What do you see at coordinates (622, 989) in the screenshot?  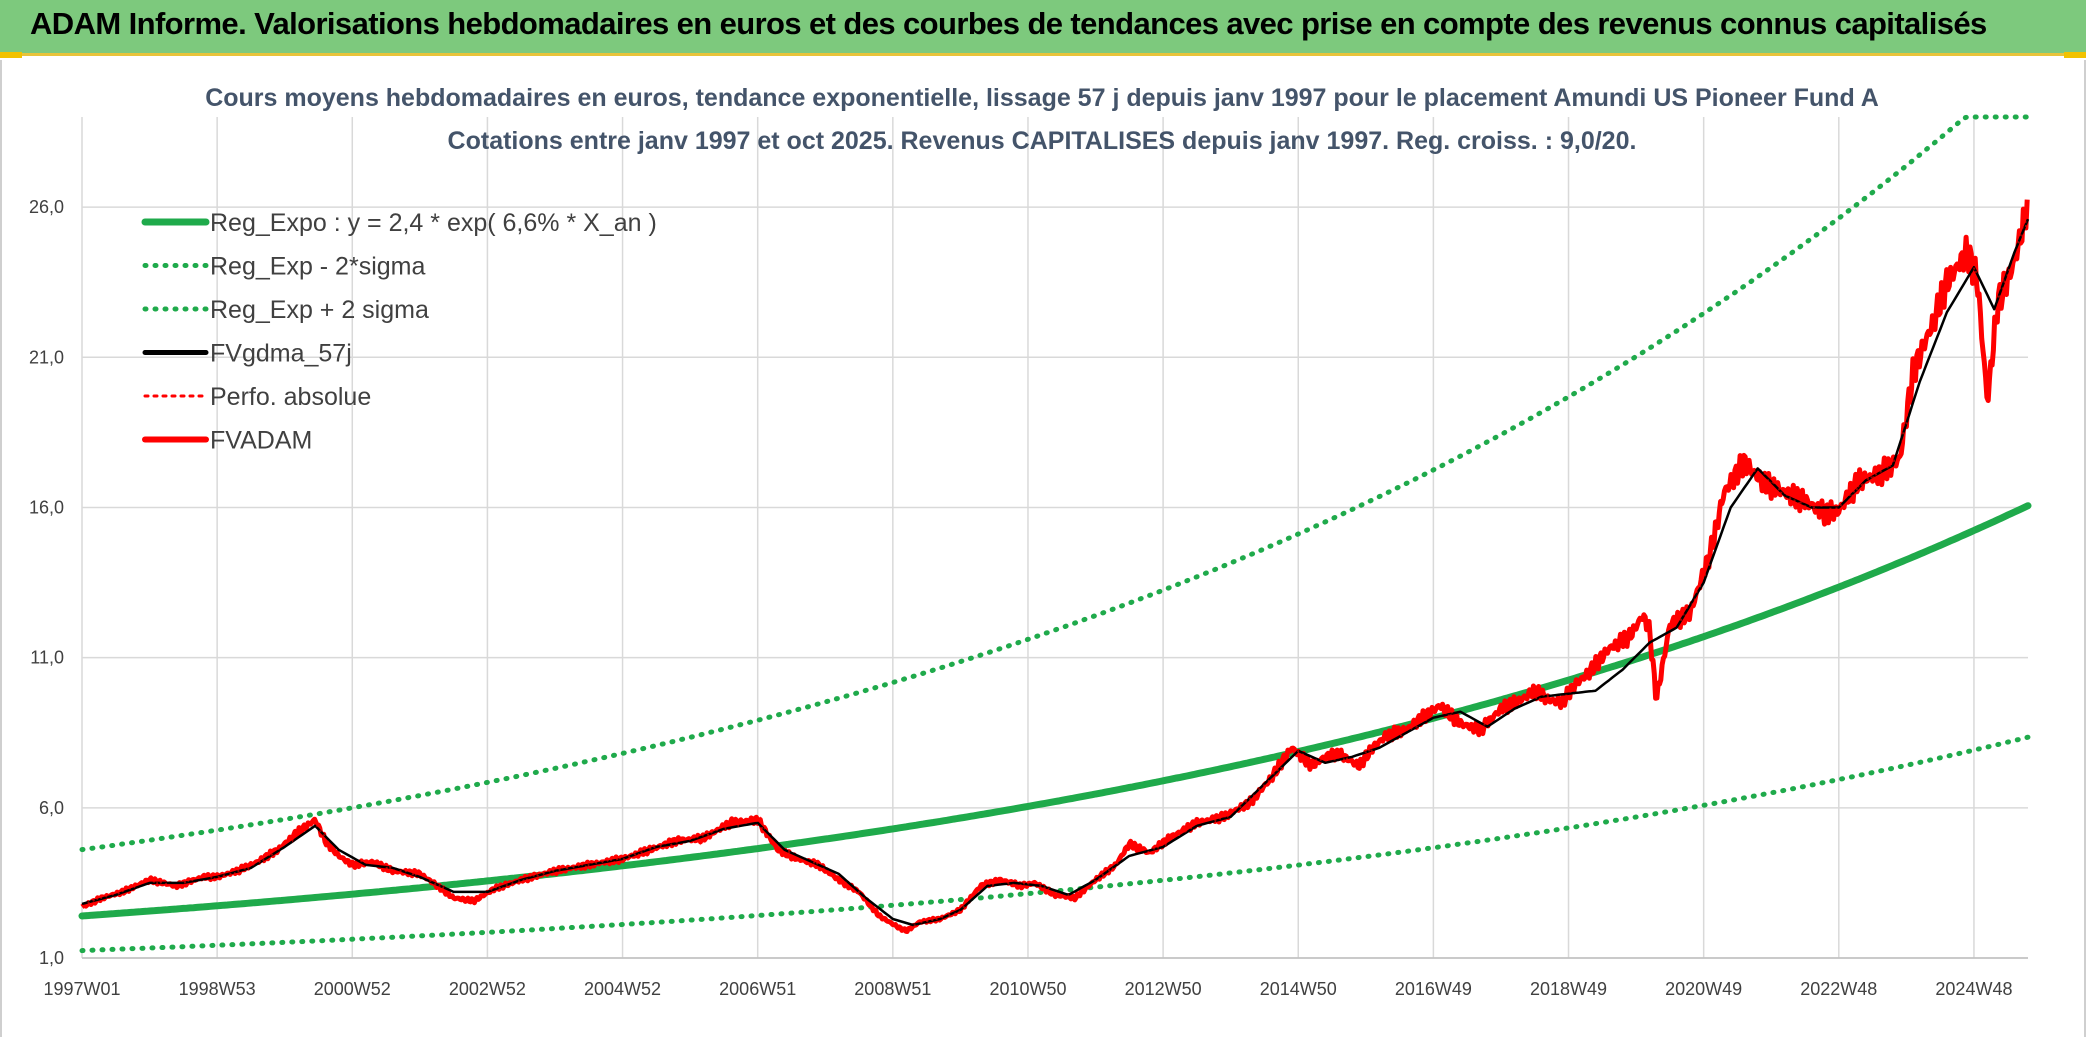 I see `x-tick-label: 2004W52` at bounding box center [622, 989].